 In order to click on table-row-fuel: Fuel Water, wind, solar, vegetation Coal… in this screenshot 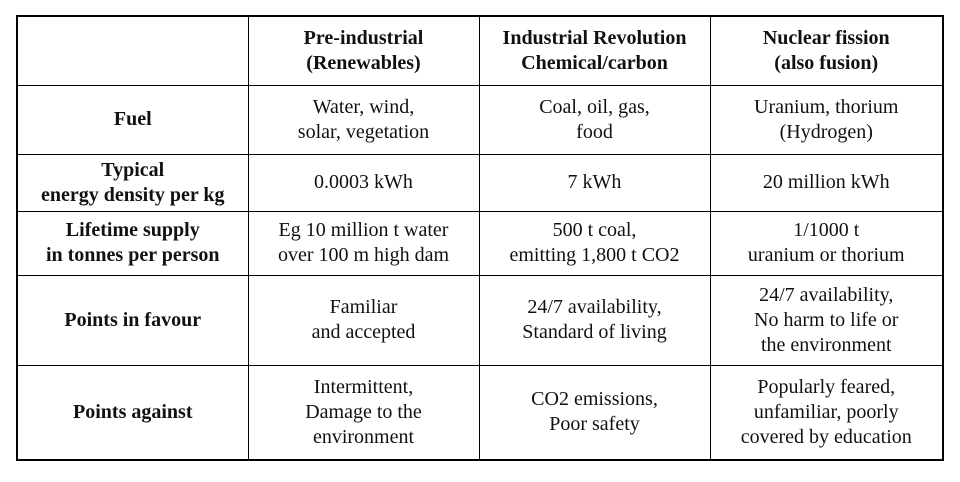, I will do `click(480, 119)`.